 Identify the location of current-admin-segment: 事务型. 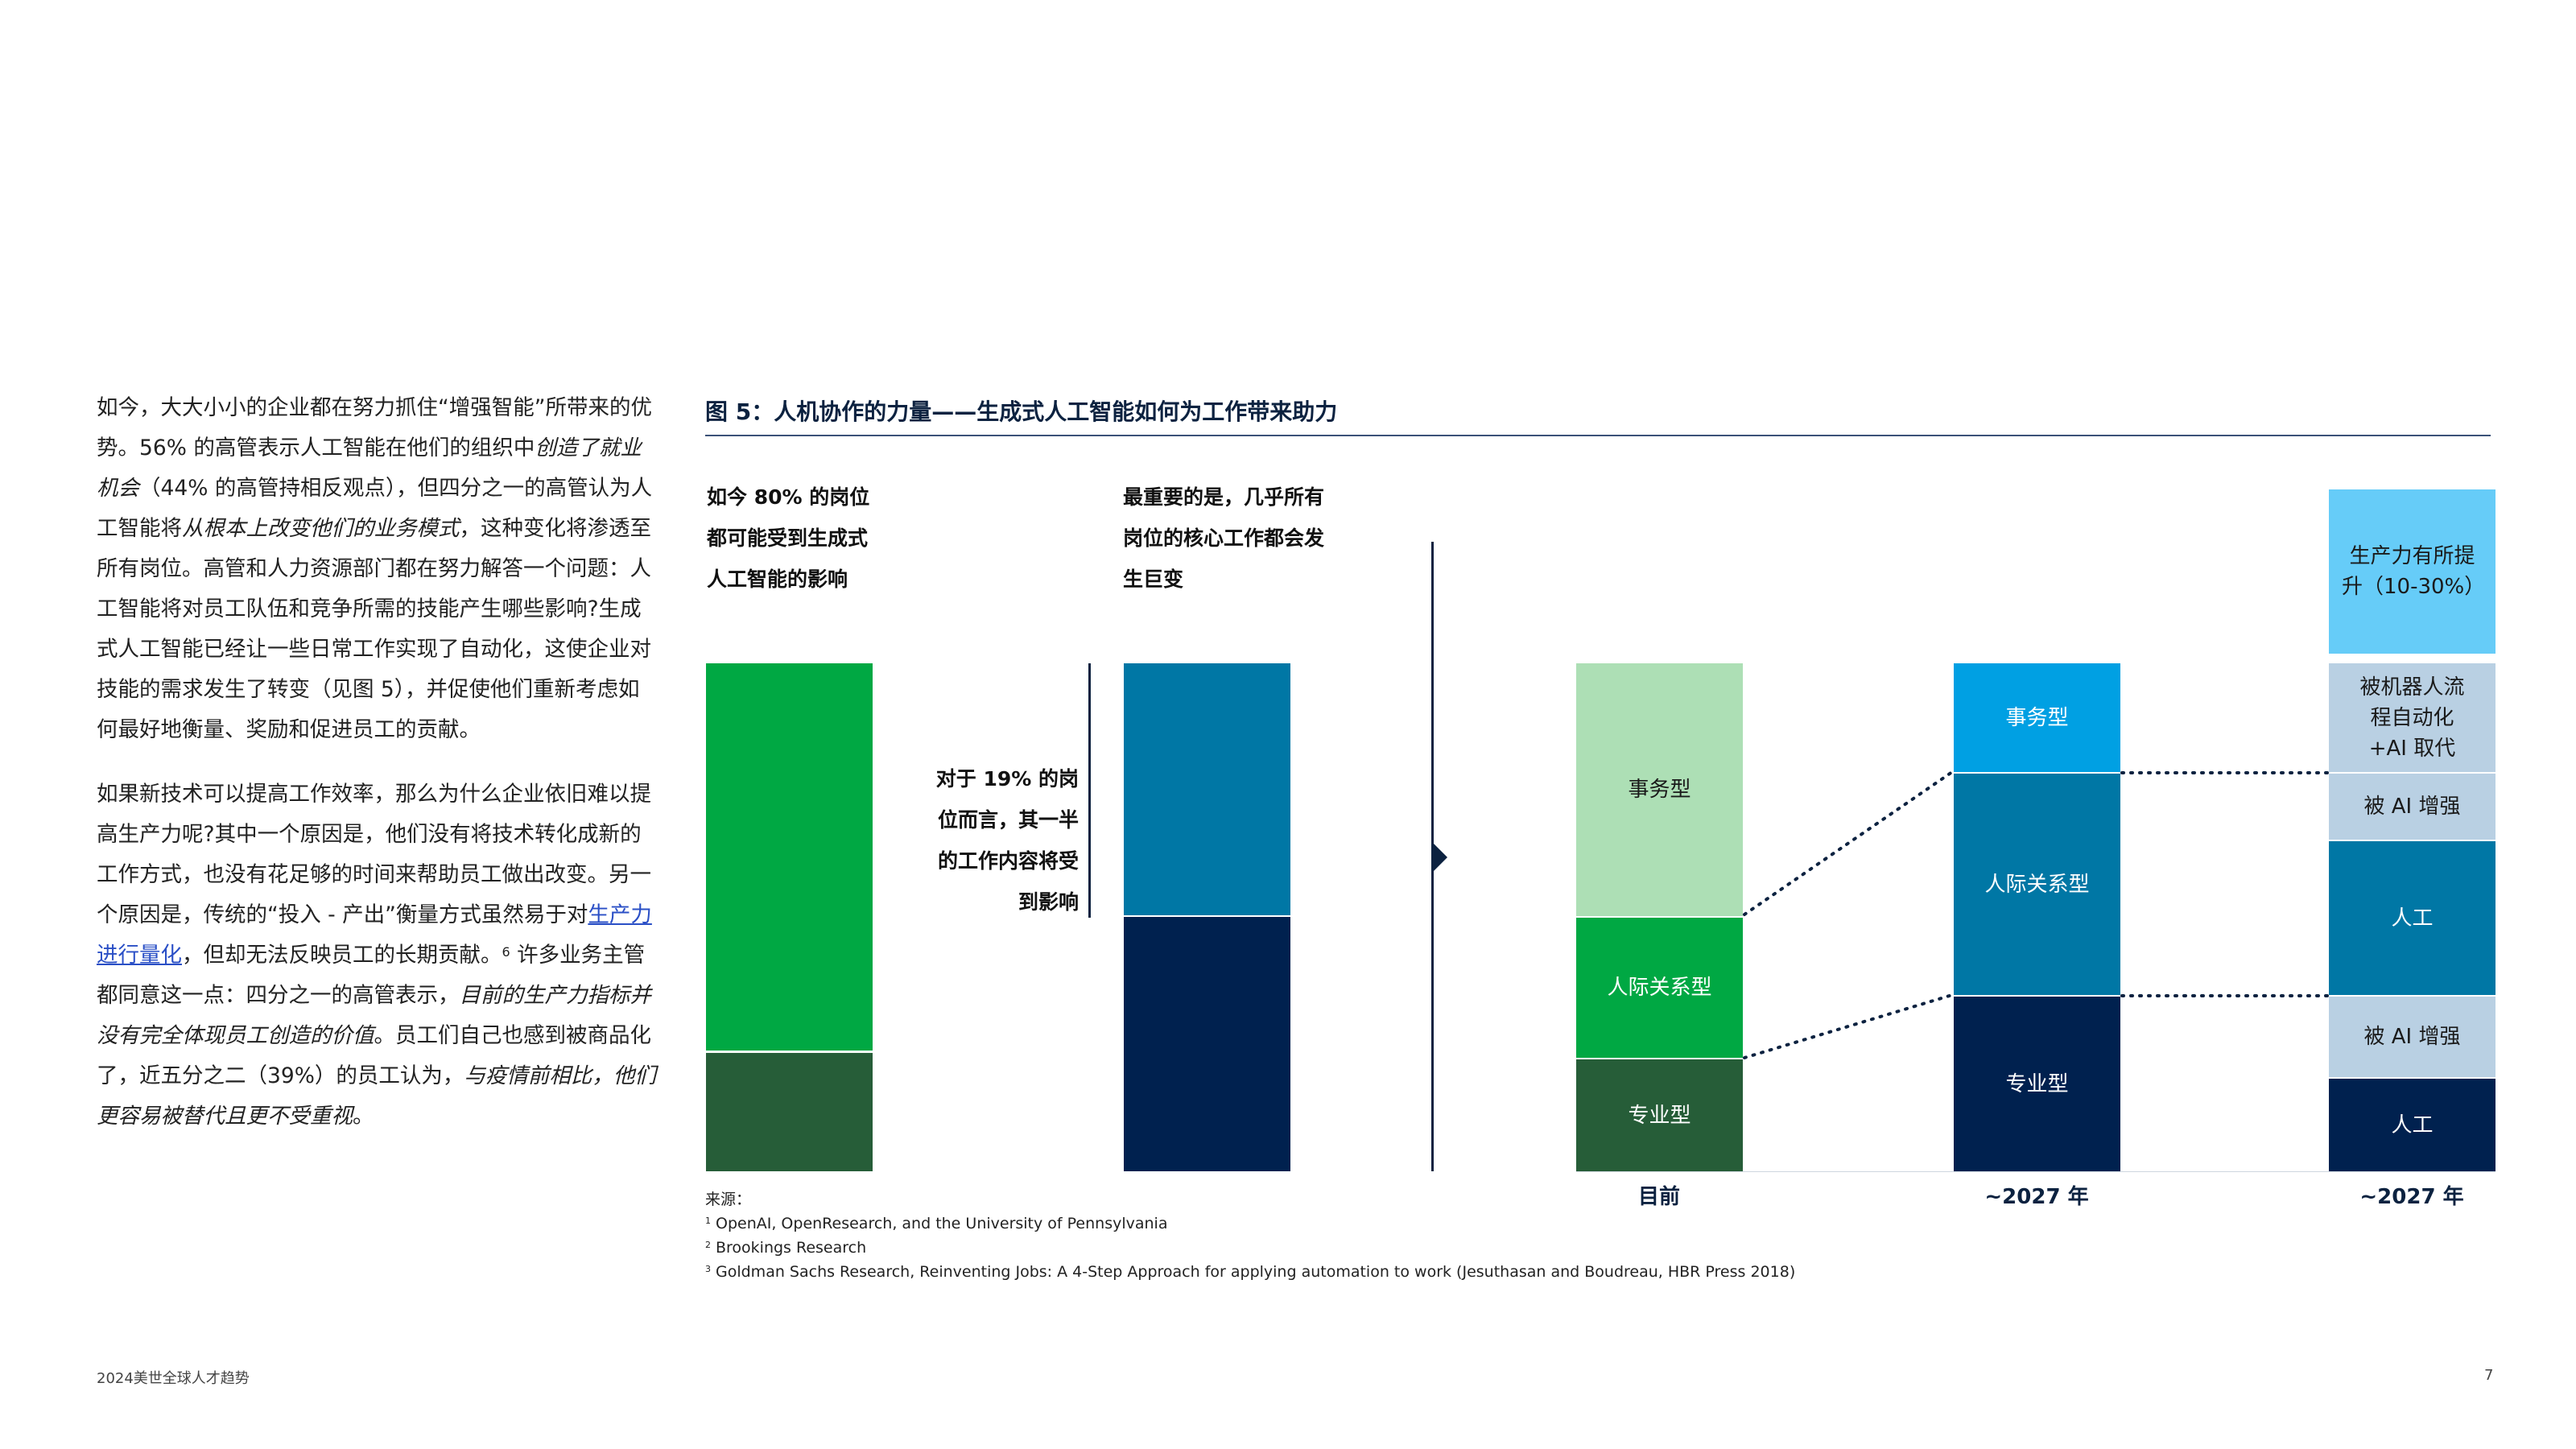
(1659, 789).